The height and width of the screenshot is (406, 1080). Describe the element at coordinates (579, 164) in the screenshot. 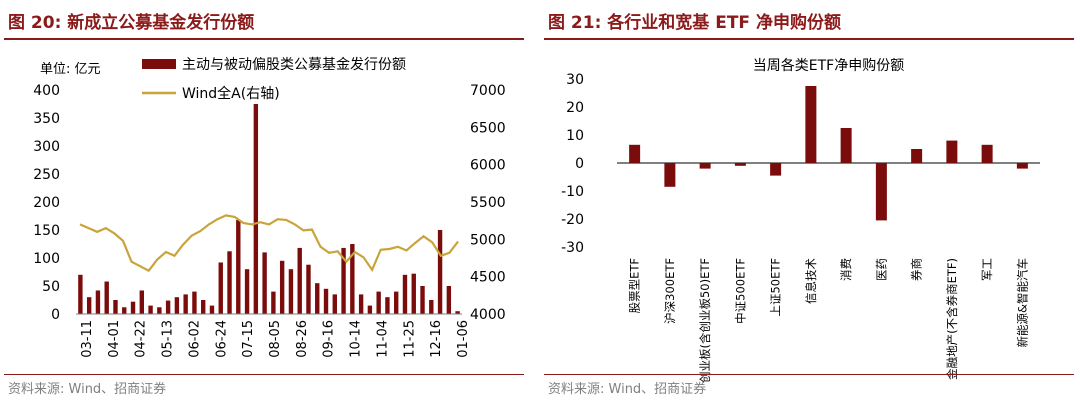

I see `right-y-tick-label: 0` at that location.